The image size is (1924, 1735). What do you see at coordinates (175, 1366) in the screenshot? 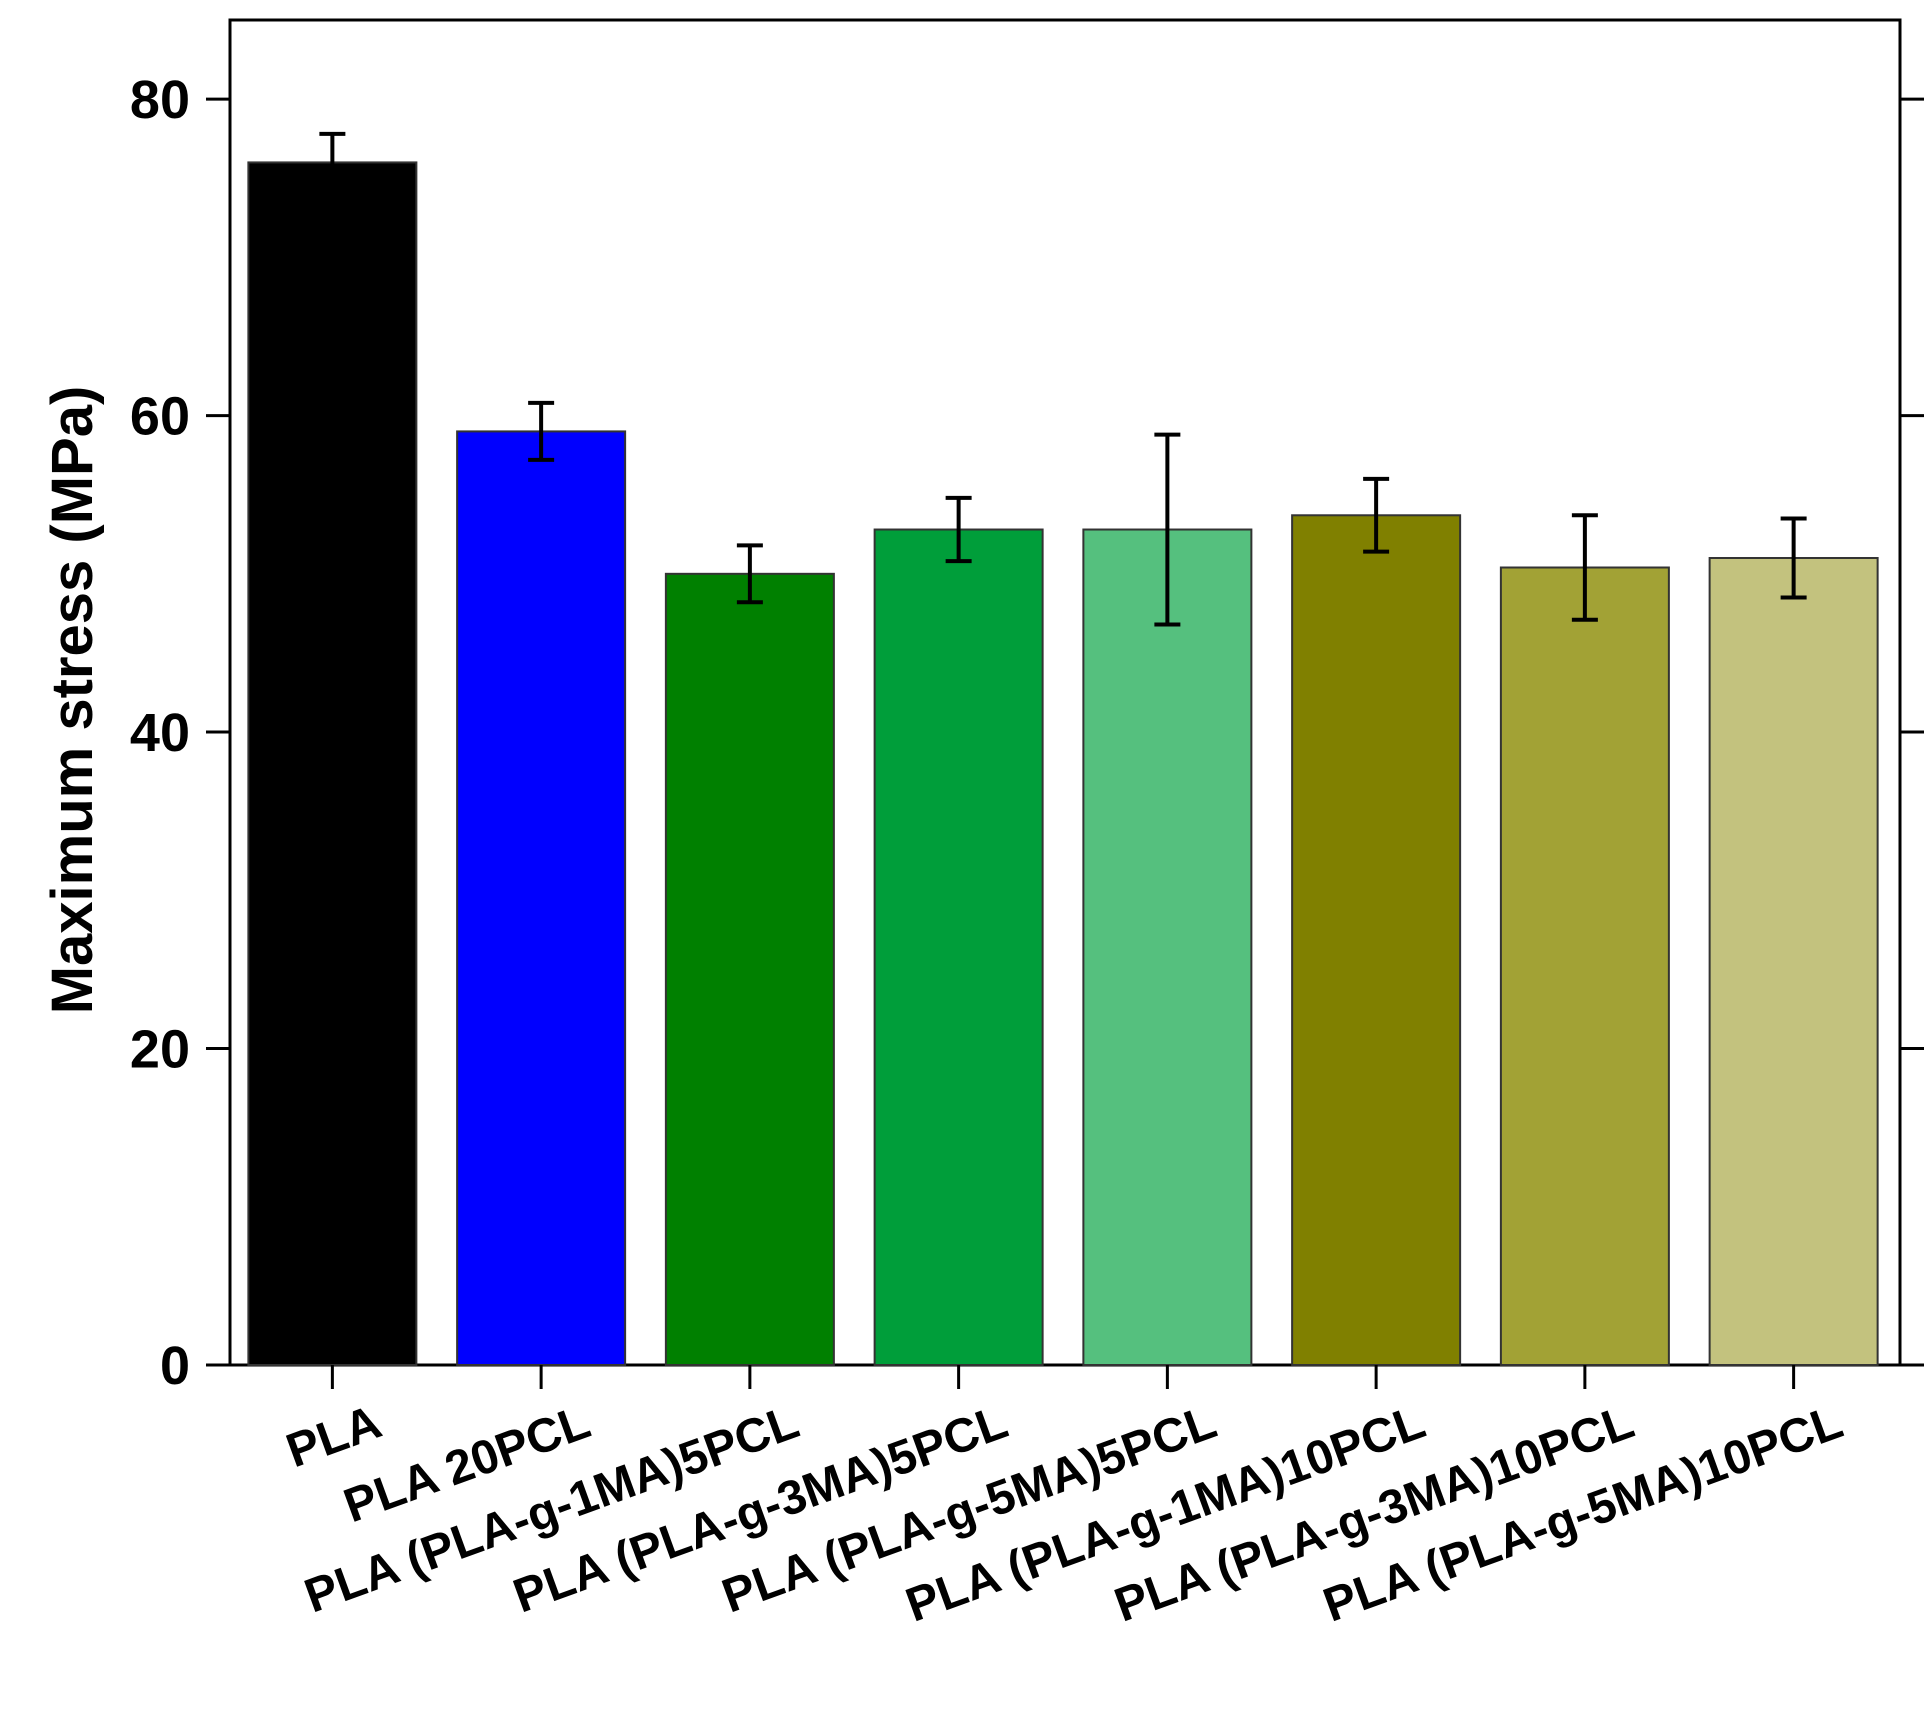
I see `y-tick-label: 0` at bounding box center [175, 1366].